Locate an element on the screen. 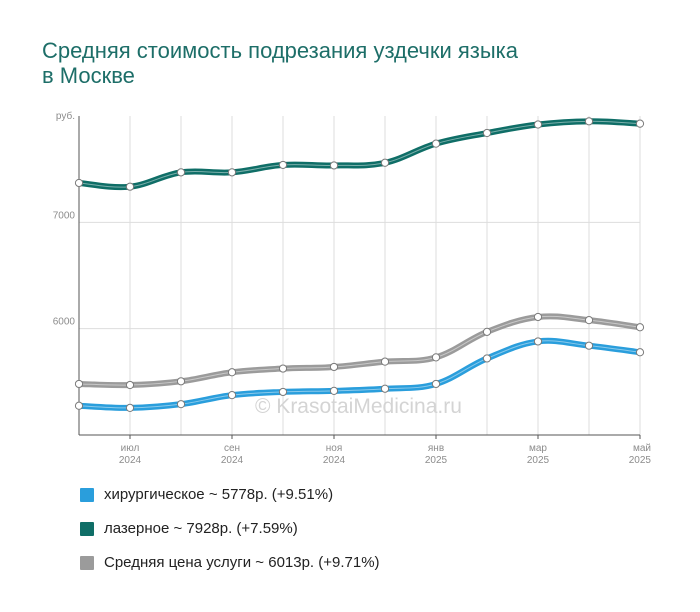  chart-title-line-2: в Москве is located at coordinates (88, 75).